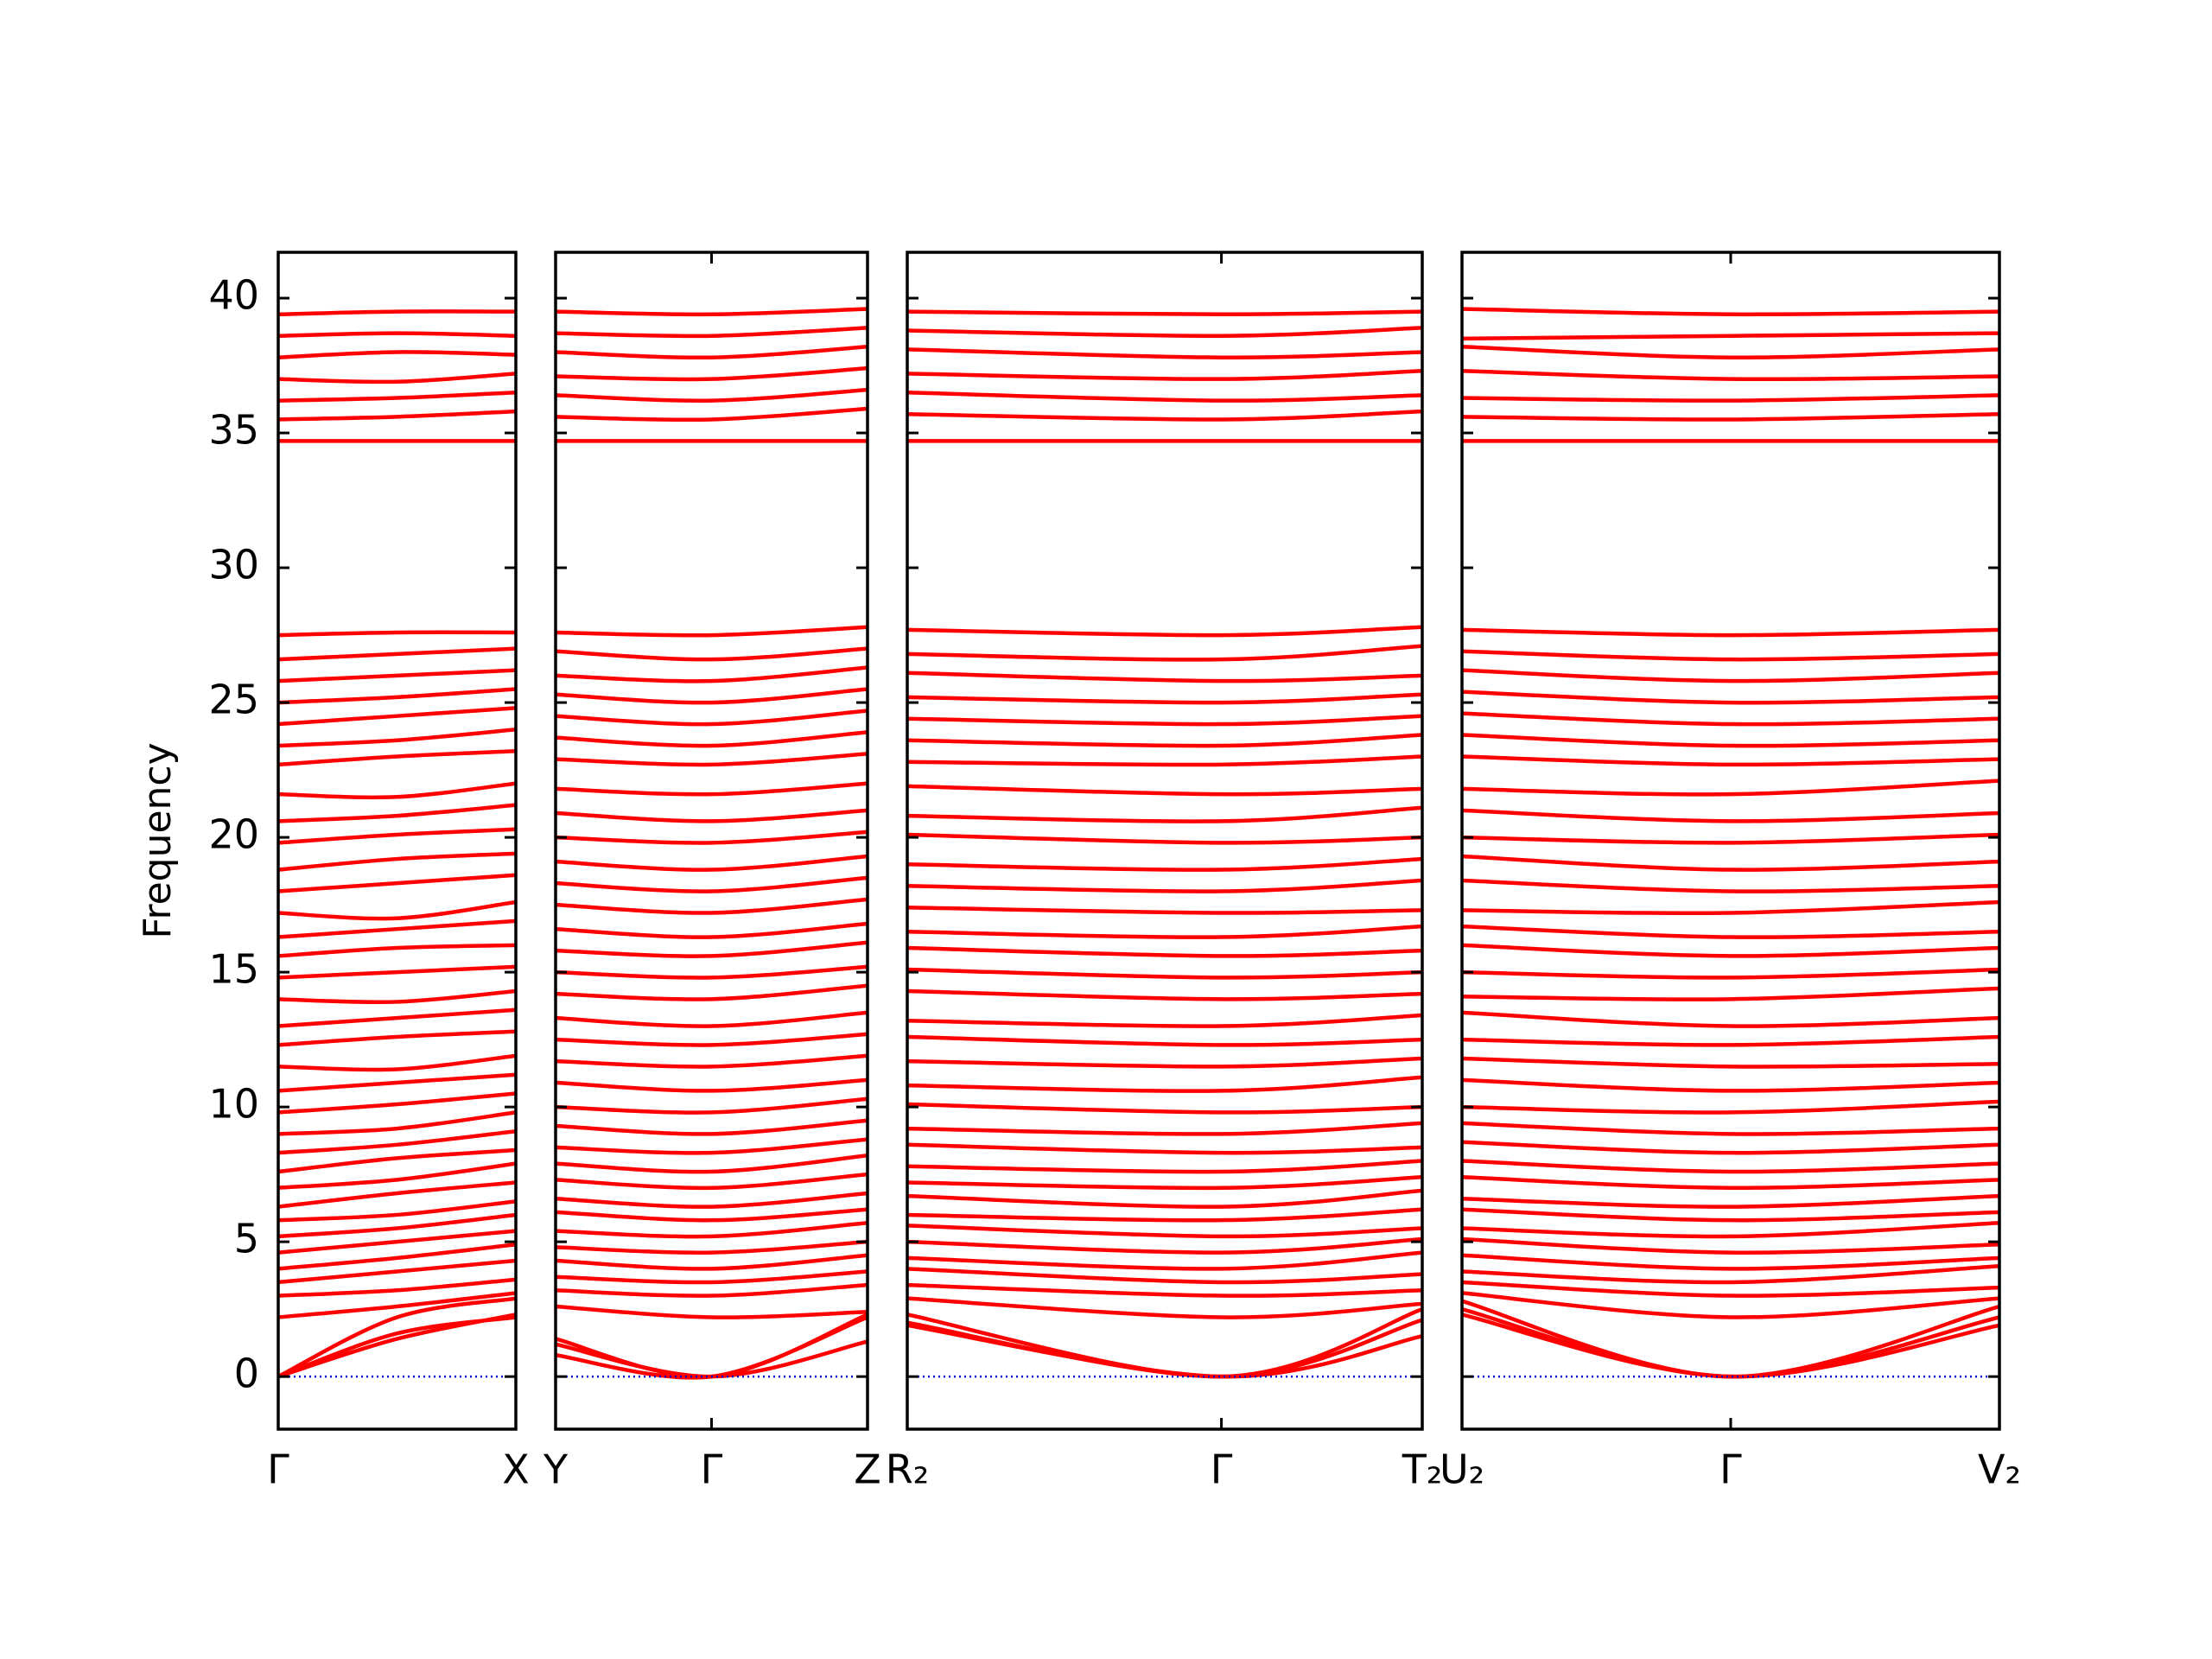  Describe the element at coordinates (1999, 1469) in the screenshot. I see `x-tick-label: V₂` at that location.